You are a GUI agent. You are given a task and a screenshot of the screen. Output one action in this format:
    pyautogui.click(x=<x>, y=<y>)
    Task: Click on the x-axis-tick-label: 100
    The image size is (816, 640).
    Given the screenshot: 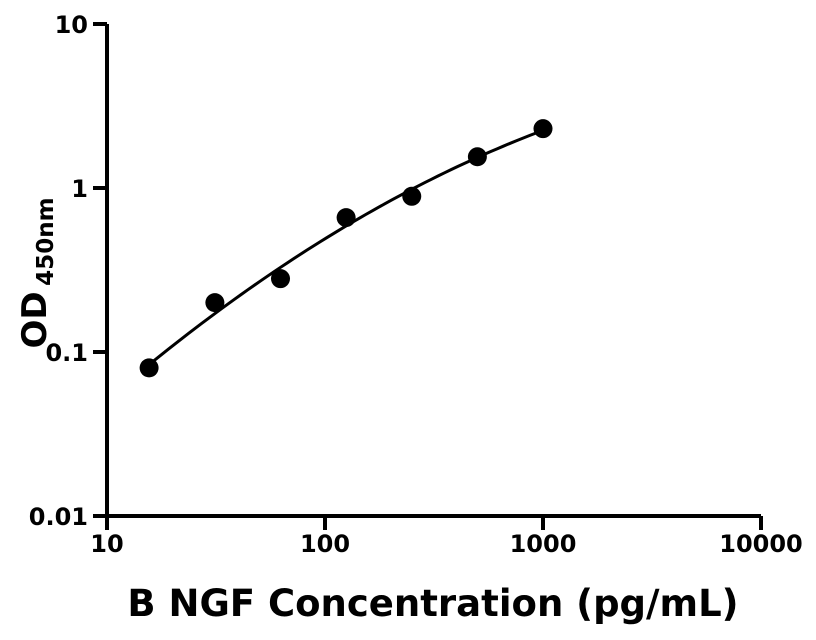 What is the action you would take?
    pyautogui.click(x=325, y=544)
    